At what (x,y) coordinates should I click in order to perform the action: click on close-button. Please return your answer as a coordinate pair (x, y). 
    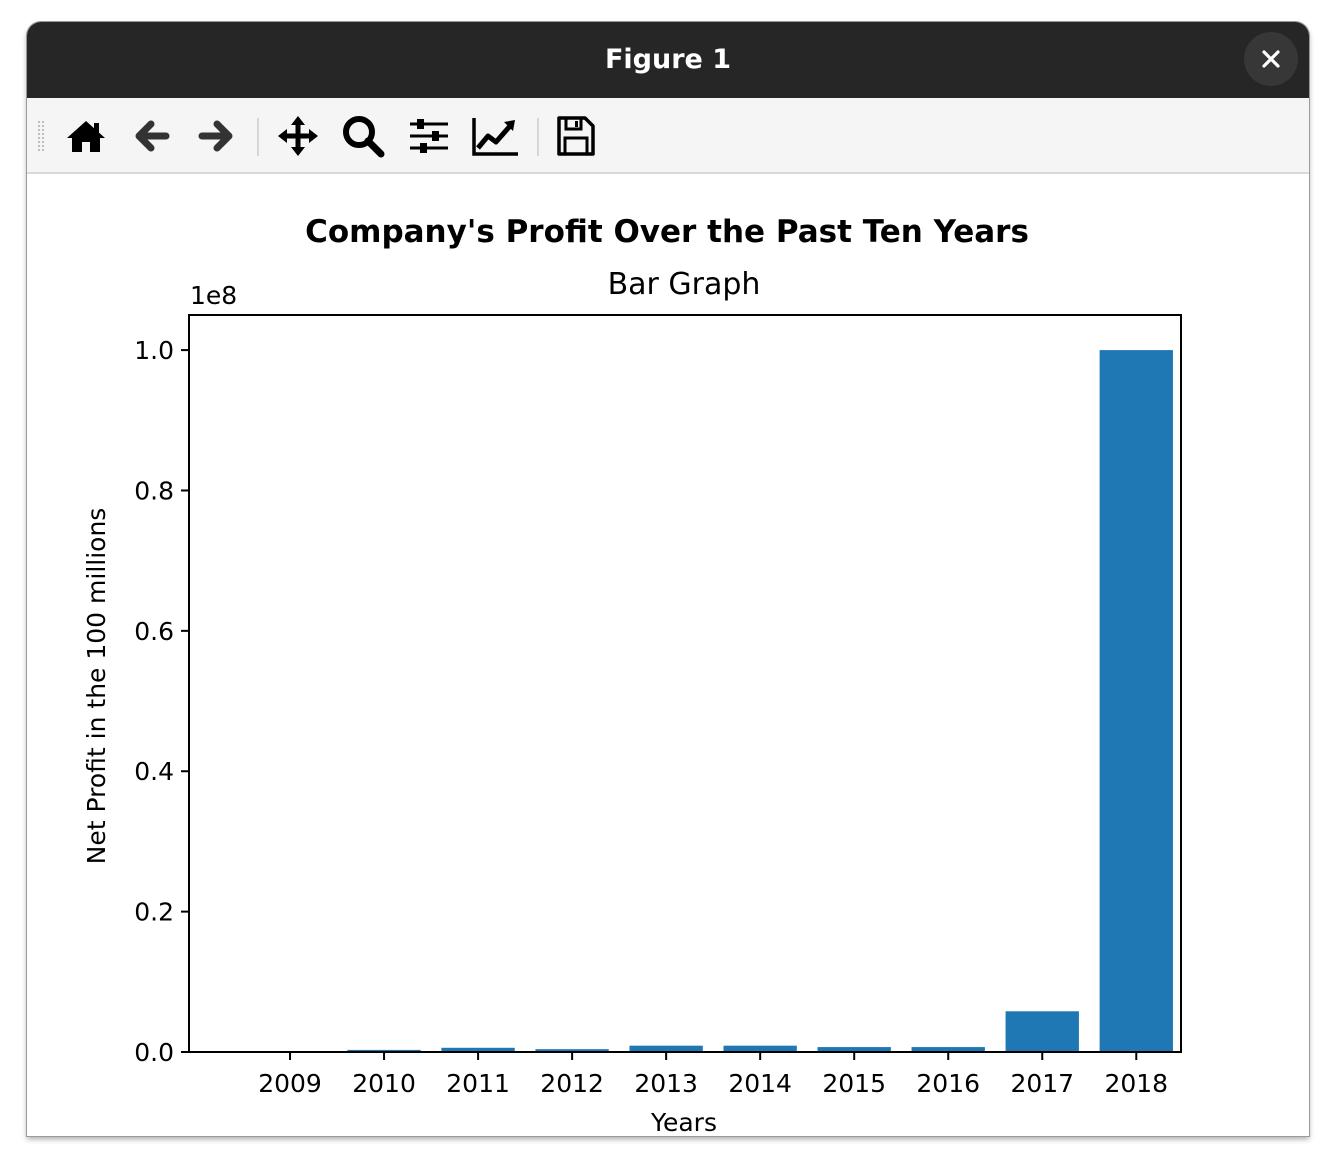
    Looking at the image, I should click on (1271, 59).